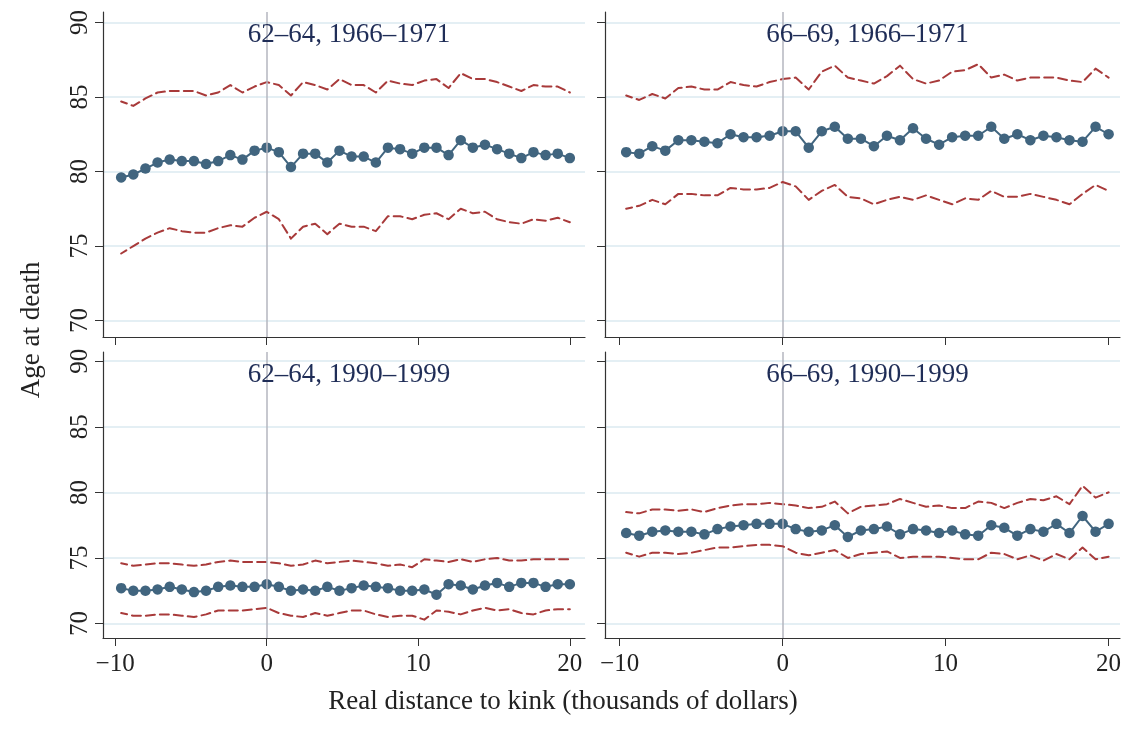 The image size is (1127, 736). What do you see at coordinates (563, 700) in the screenshot?
I see `x-axis-title: Real distance to kink (thousands of dollars)` at bounding box center [563, 700].